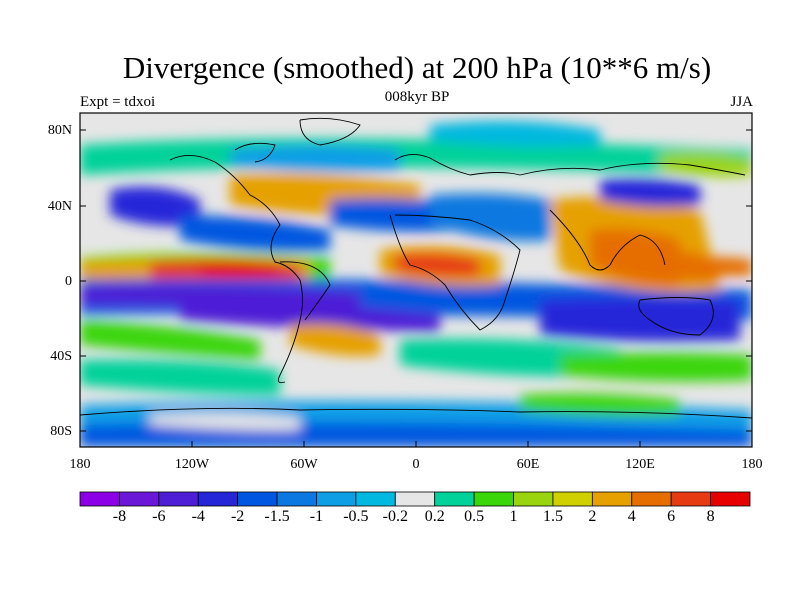 This screenshot has width=800, height=600. Describe the element at coordinates (192, 464) in the screenshot. I see `lon-tick-label: 120W` at that location.